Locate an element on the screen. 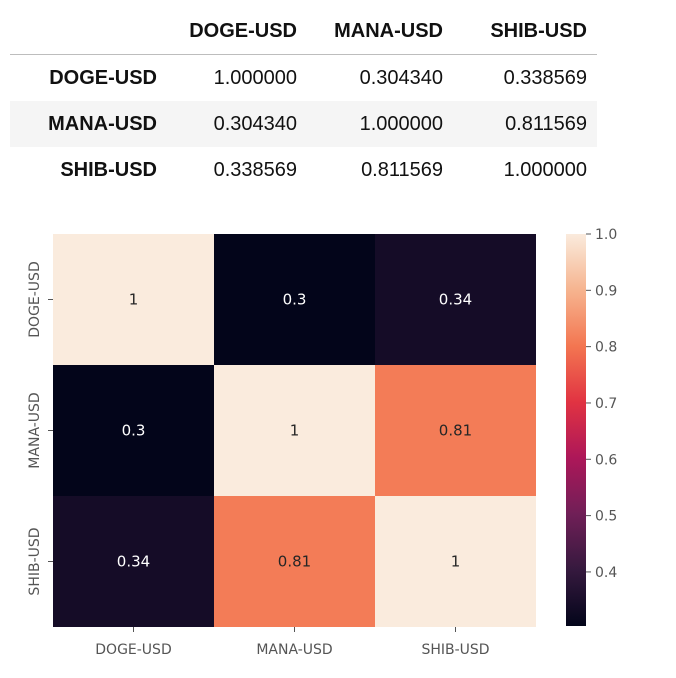 The image size is (676, 678). x-tick-label: SHIB-USD is located at coordinates (455, 650).